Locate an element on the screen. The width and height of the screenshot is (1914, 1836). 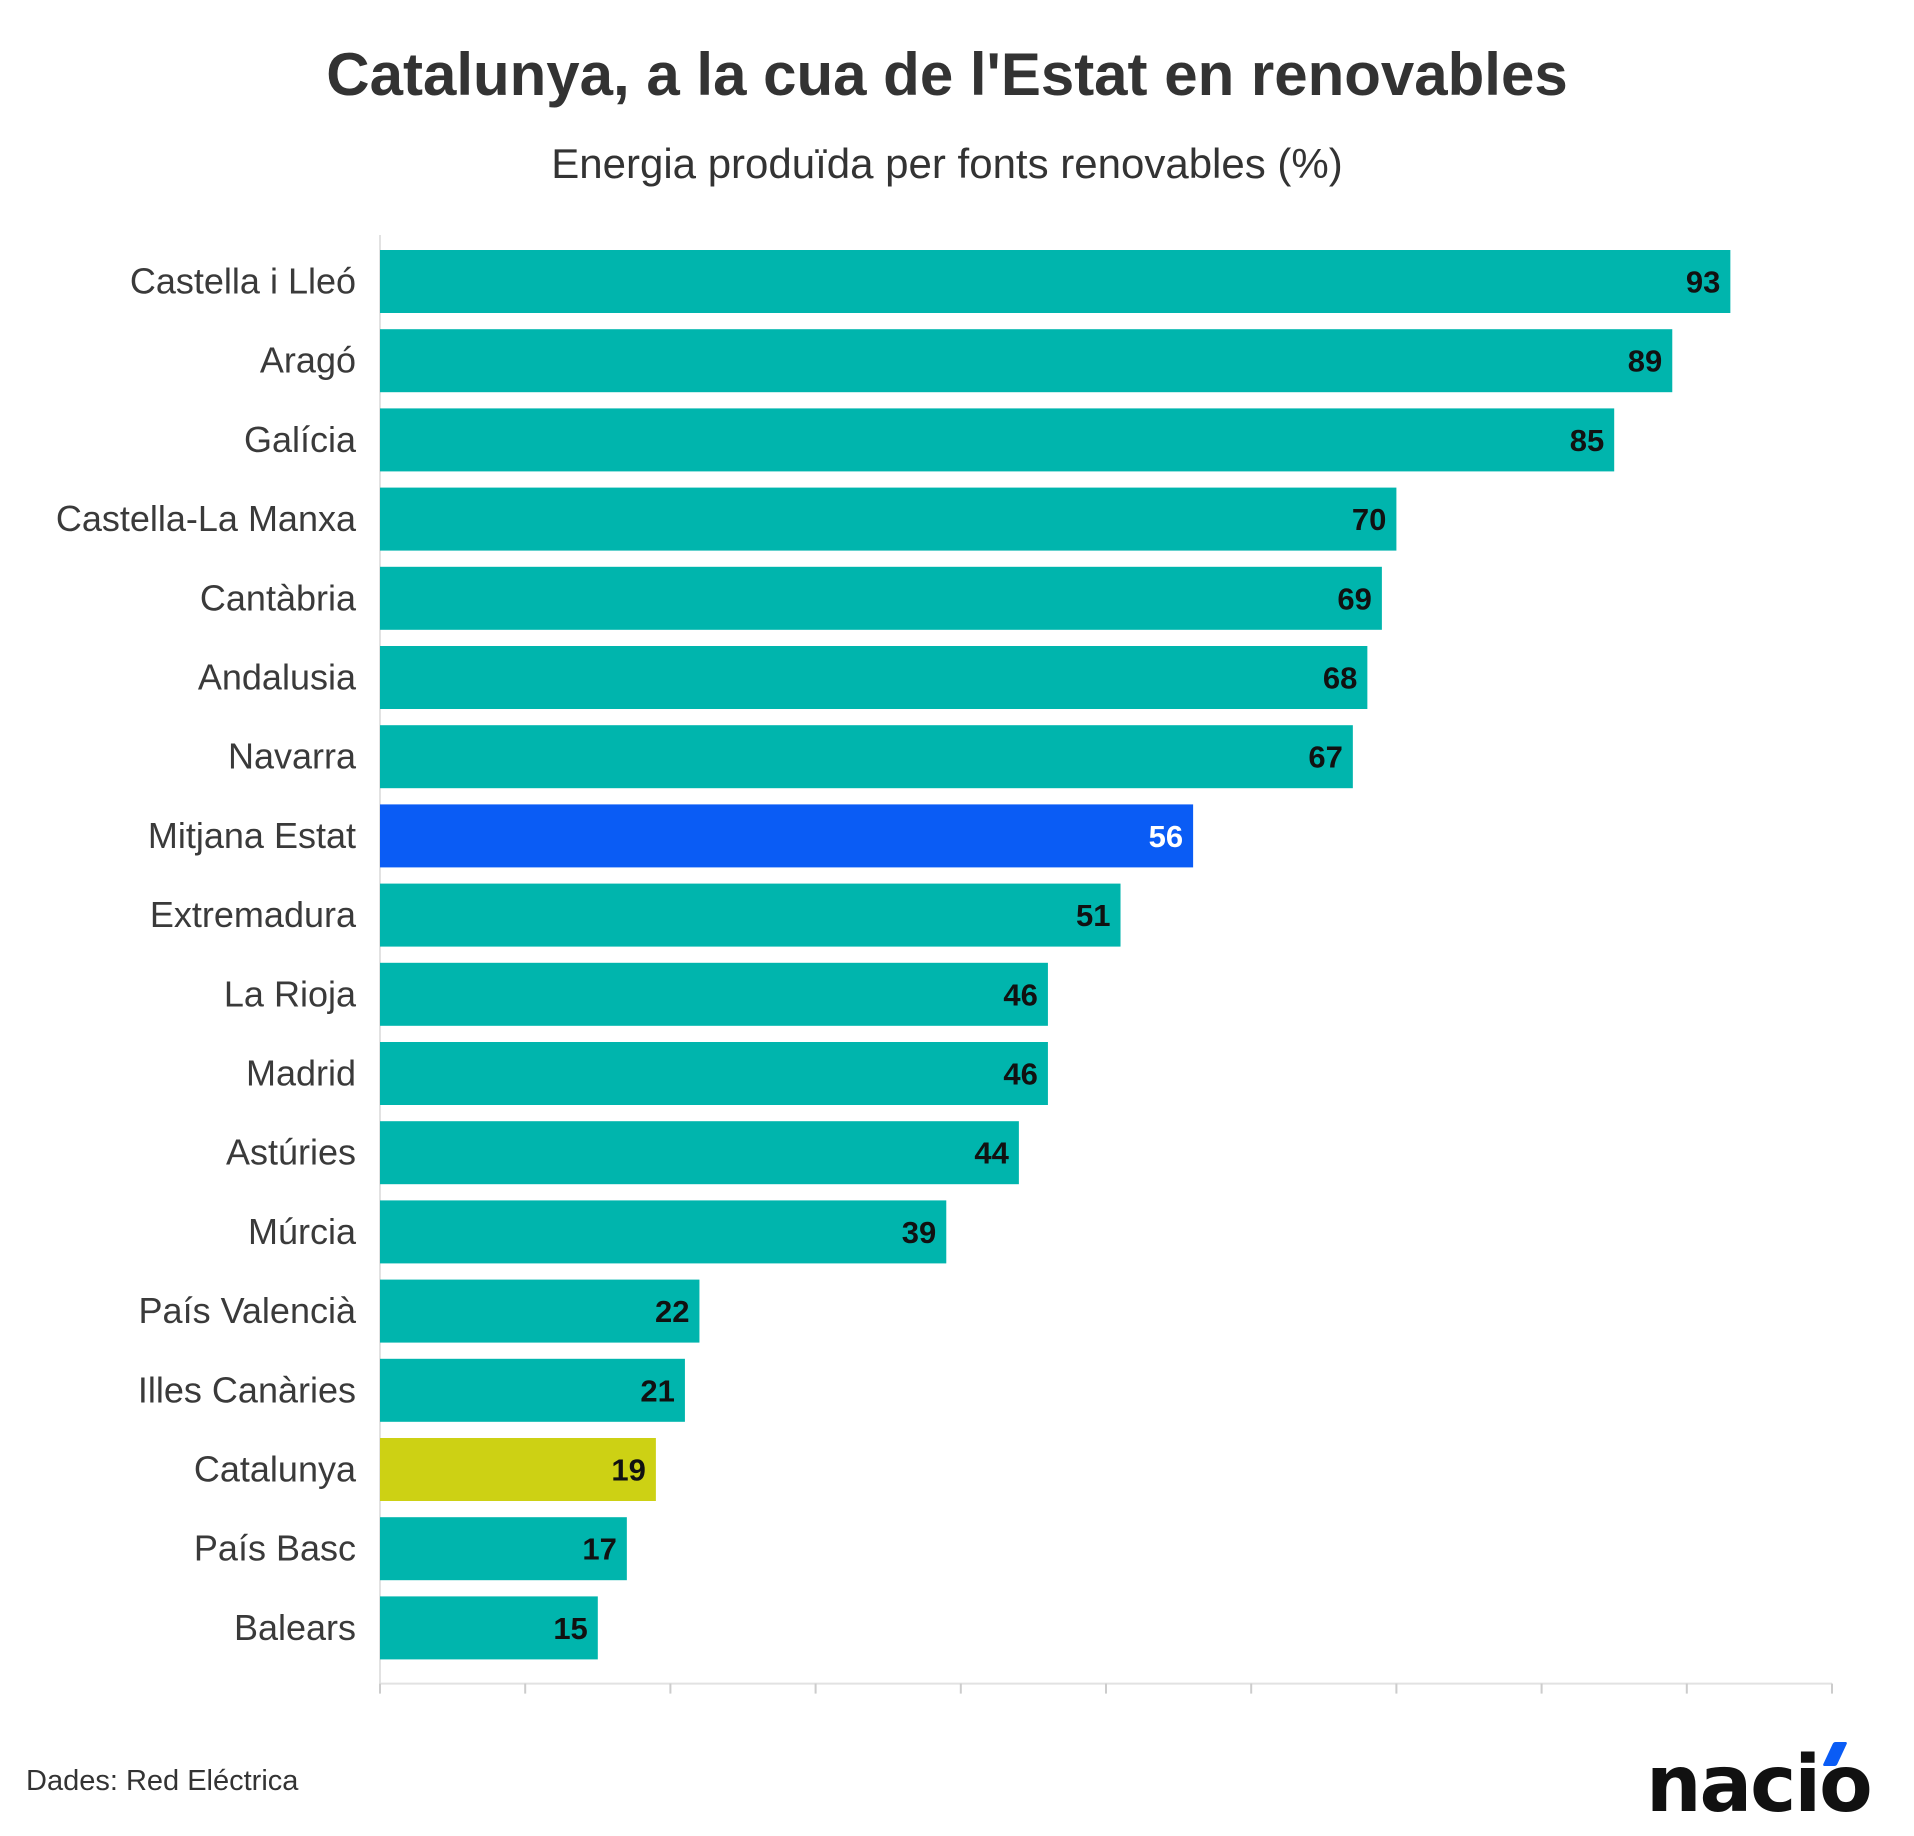
category-label: Extremadura is located at coordinates (253, 914).